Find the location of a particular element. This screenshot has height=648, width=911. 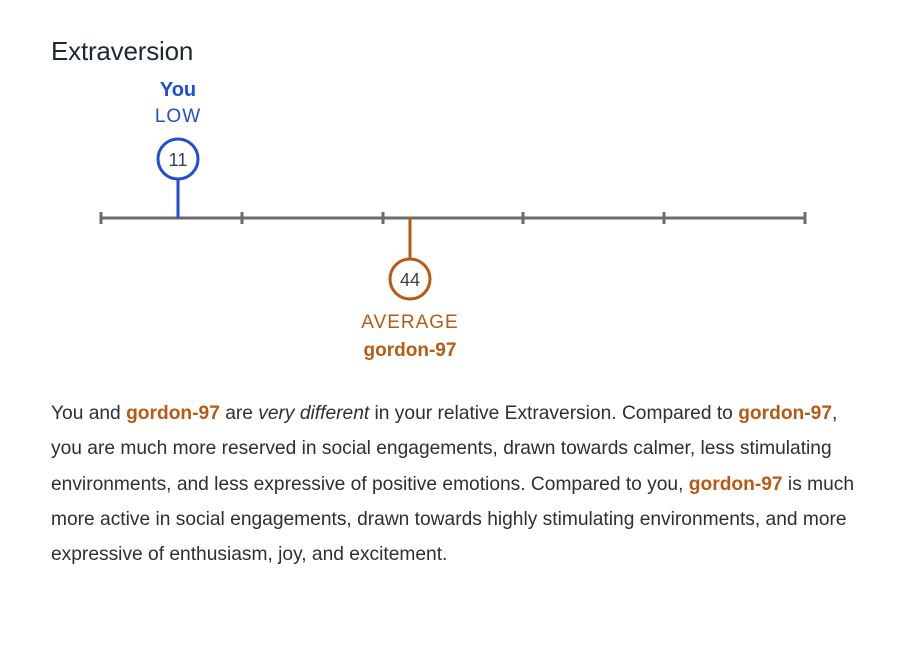

you-level-label: LOW is located at coordinates (178, 116).